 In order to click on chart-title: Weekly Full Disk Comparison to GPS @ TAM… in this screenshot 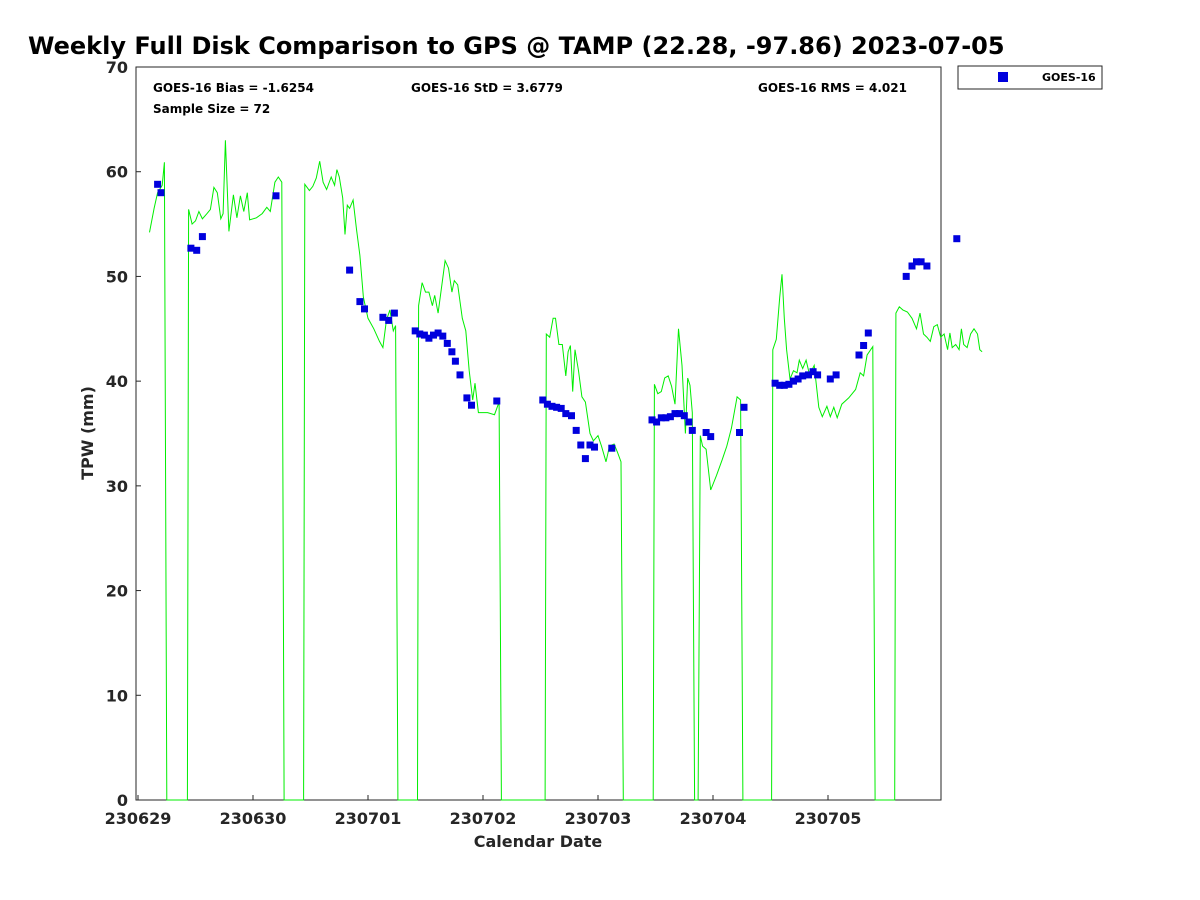, I will do `click(516, 46)`.